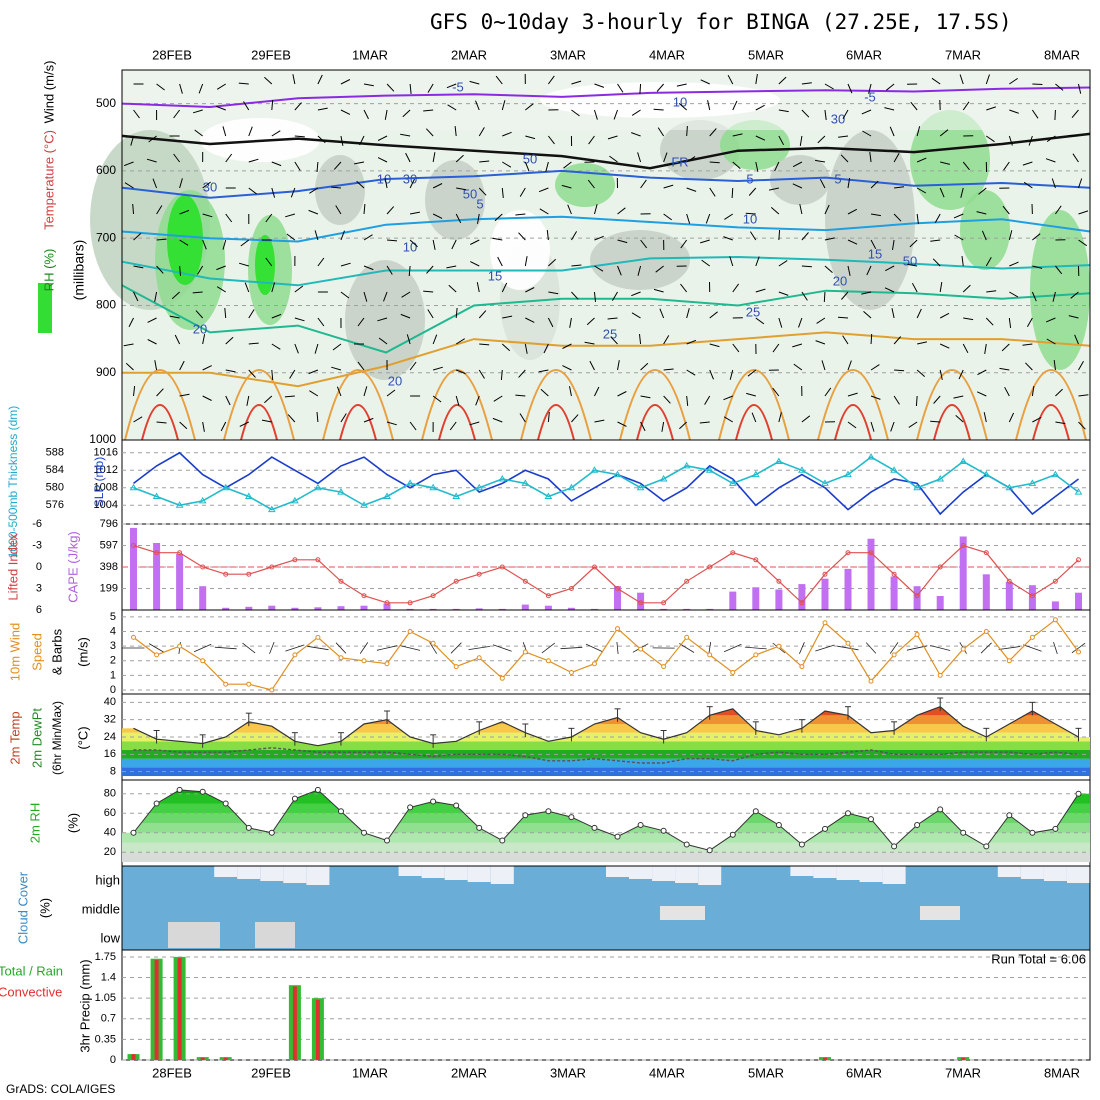 This screenshot has height=1100, width=1100. What do you see at coordinates (110, 702) in the screenshot?
I see `temperature-tick-label: 40` at bounding box center [110, 702].